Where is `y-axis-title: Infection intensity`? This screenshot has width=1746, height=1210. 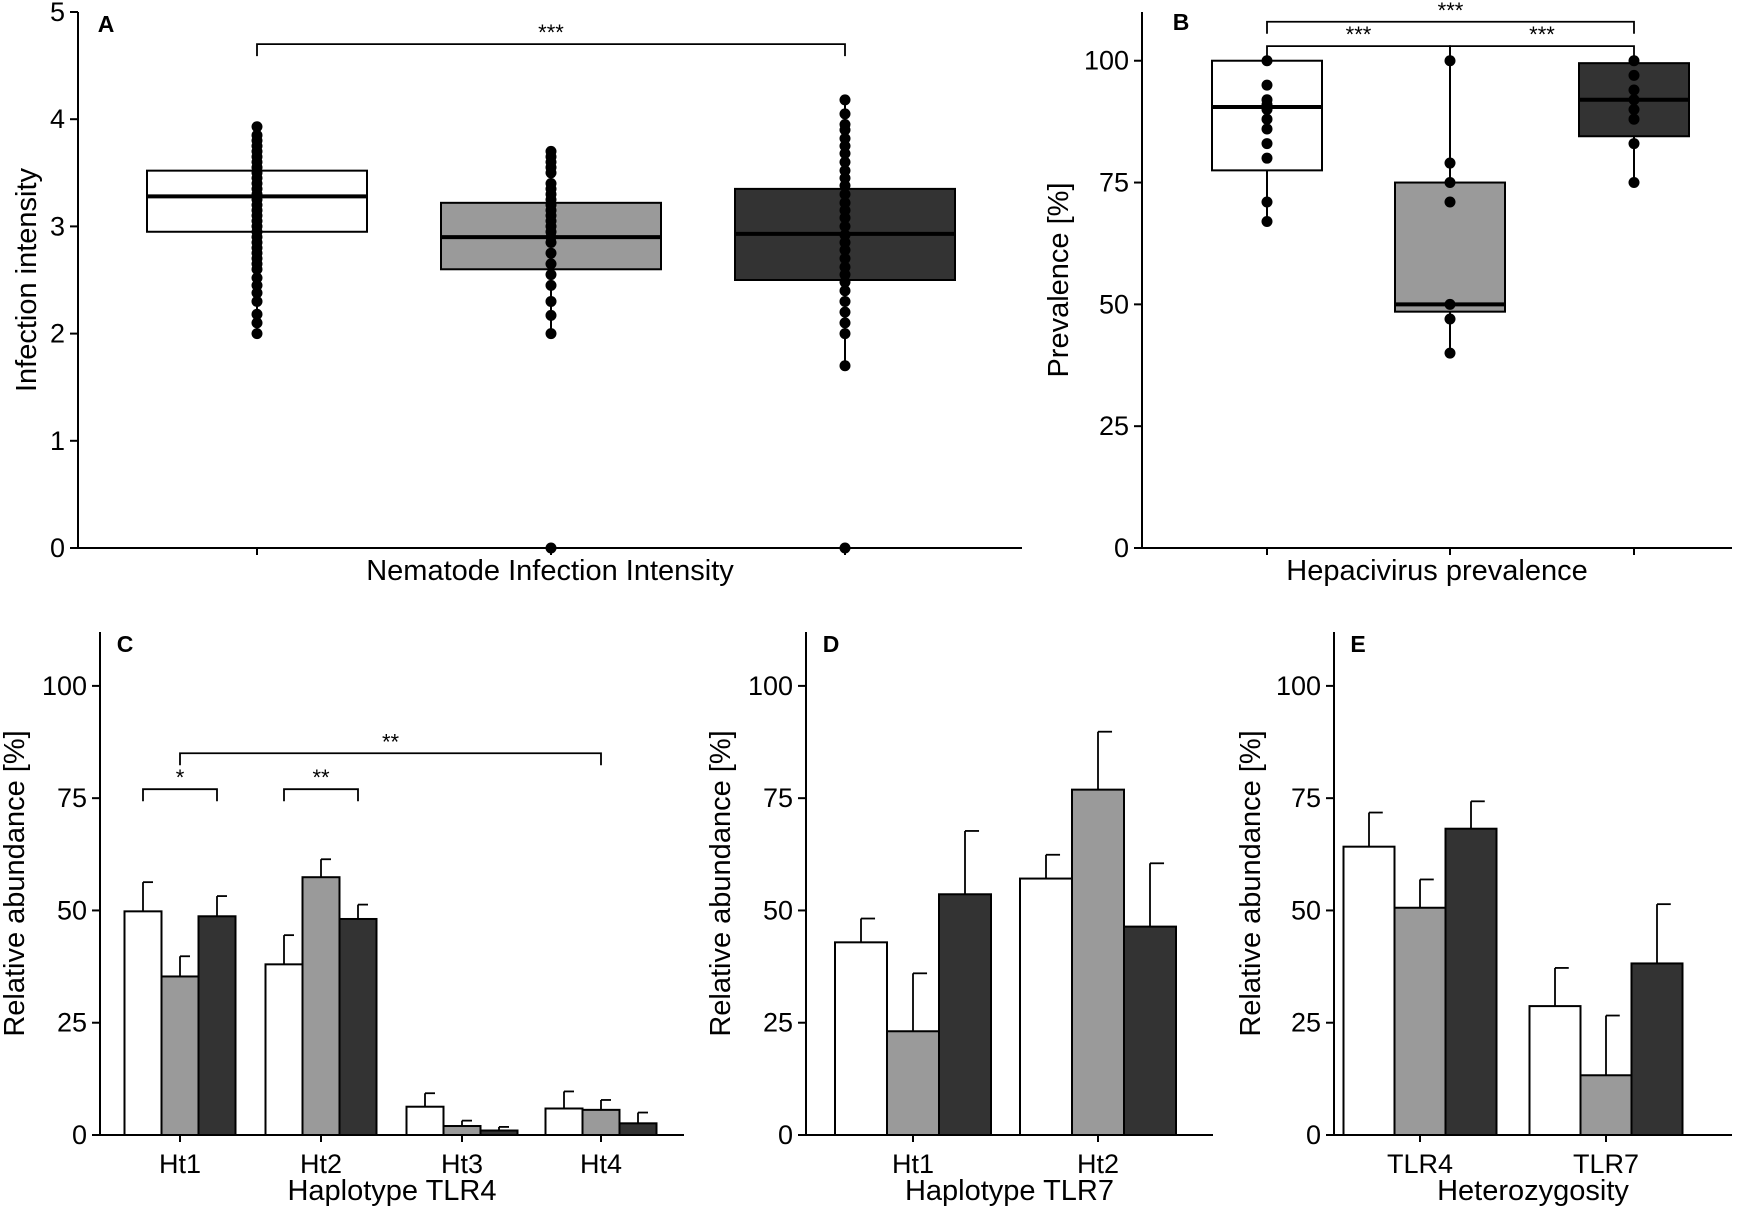
y-axis-title: Infection intensity is located at coordinates (27, 279).